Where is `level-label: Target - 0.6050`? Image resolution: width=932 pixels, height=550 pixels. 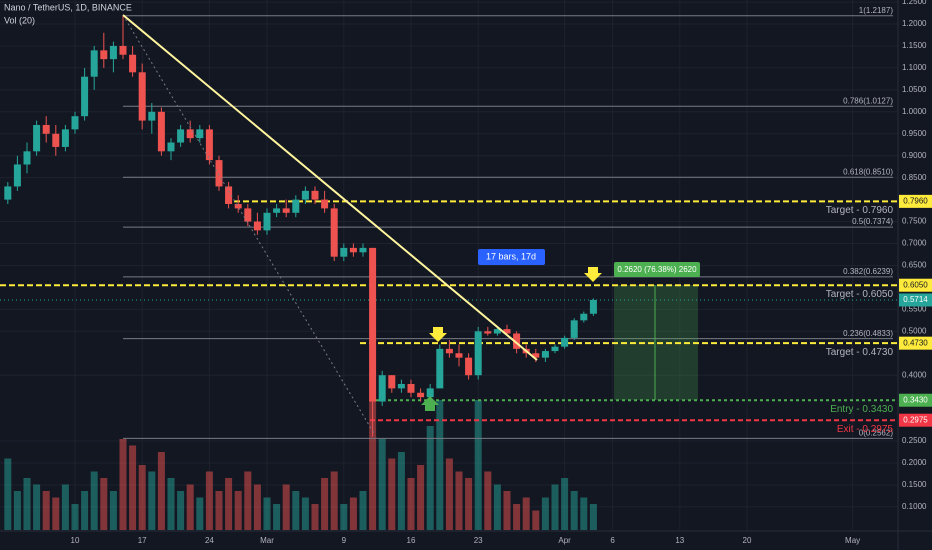
level-label: Target - 0.6050 is located at coordinates (860, 294).